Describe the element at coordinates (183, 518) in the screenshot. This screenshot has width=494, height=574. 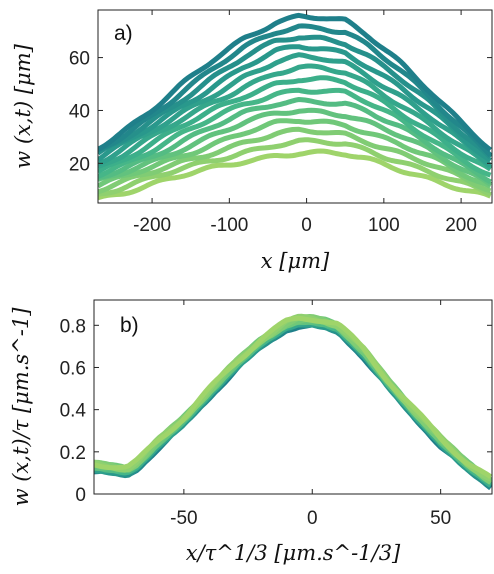
I see `panel-b-x-tick-label: -50` at that location.